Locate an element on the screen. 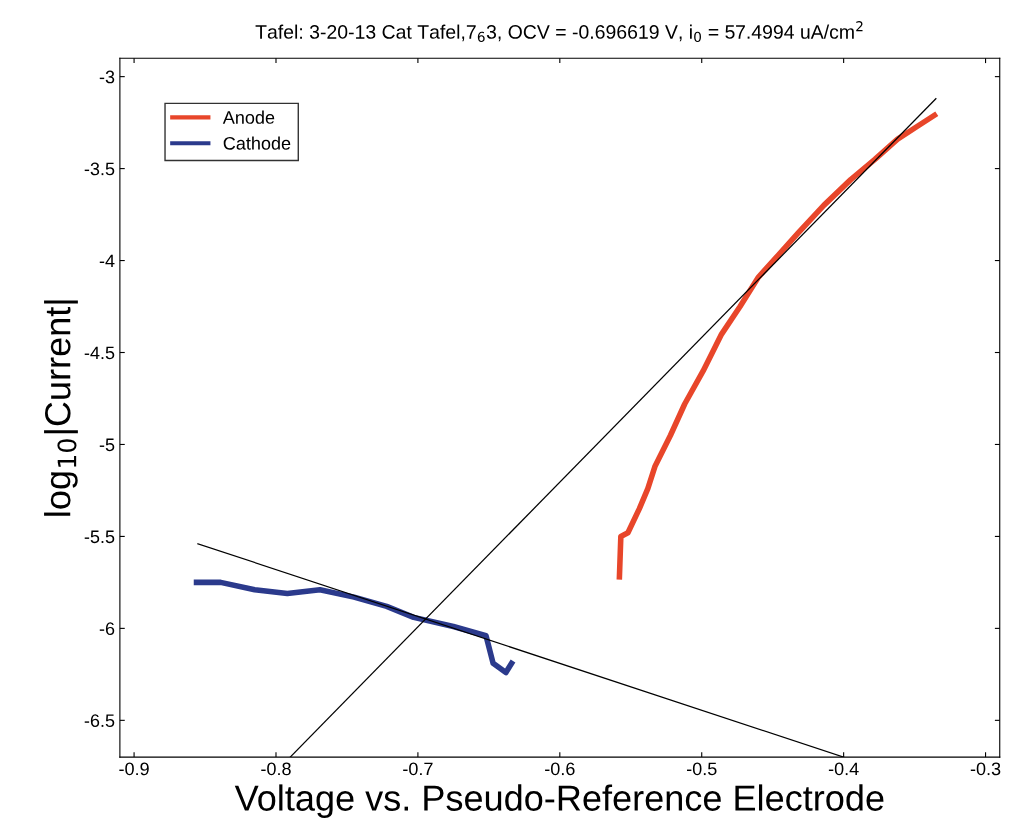 The image size is (1016, 832). y-tick-label: -6.5 is located at coordinates (99, 721).